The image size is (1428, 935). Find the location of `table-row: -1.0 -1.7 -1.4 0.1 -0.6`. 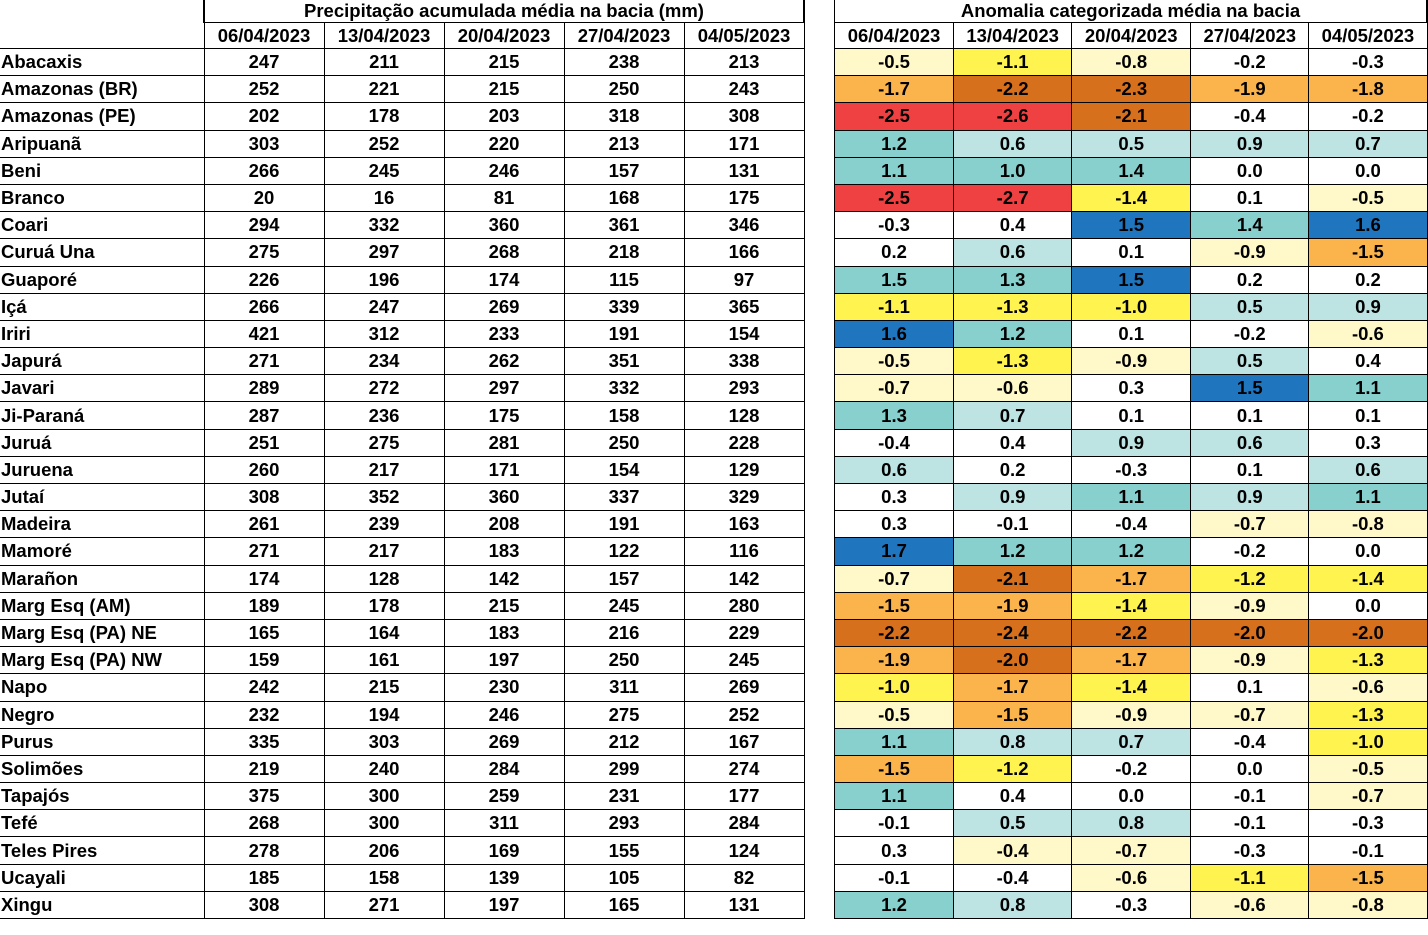

table-row: -1.0 -1.7 -1.4 0.1 -0.6 is located at coordinates (1130, 687).